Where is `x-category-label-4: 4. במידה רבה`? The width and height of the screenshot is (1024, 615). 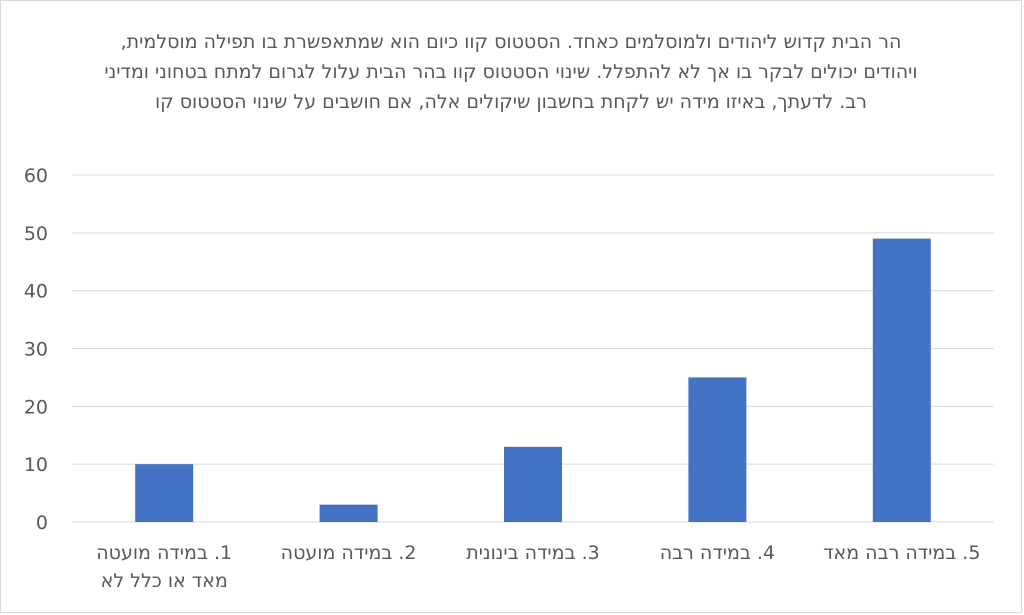
x-category-label-4: 4. במידה רבה is located at coordinates (717, 553).